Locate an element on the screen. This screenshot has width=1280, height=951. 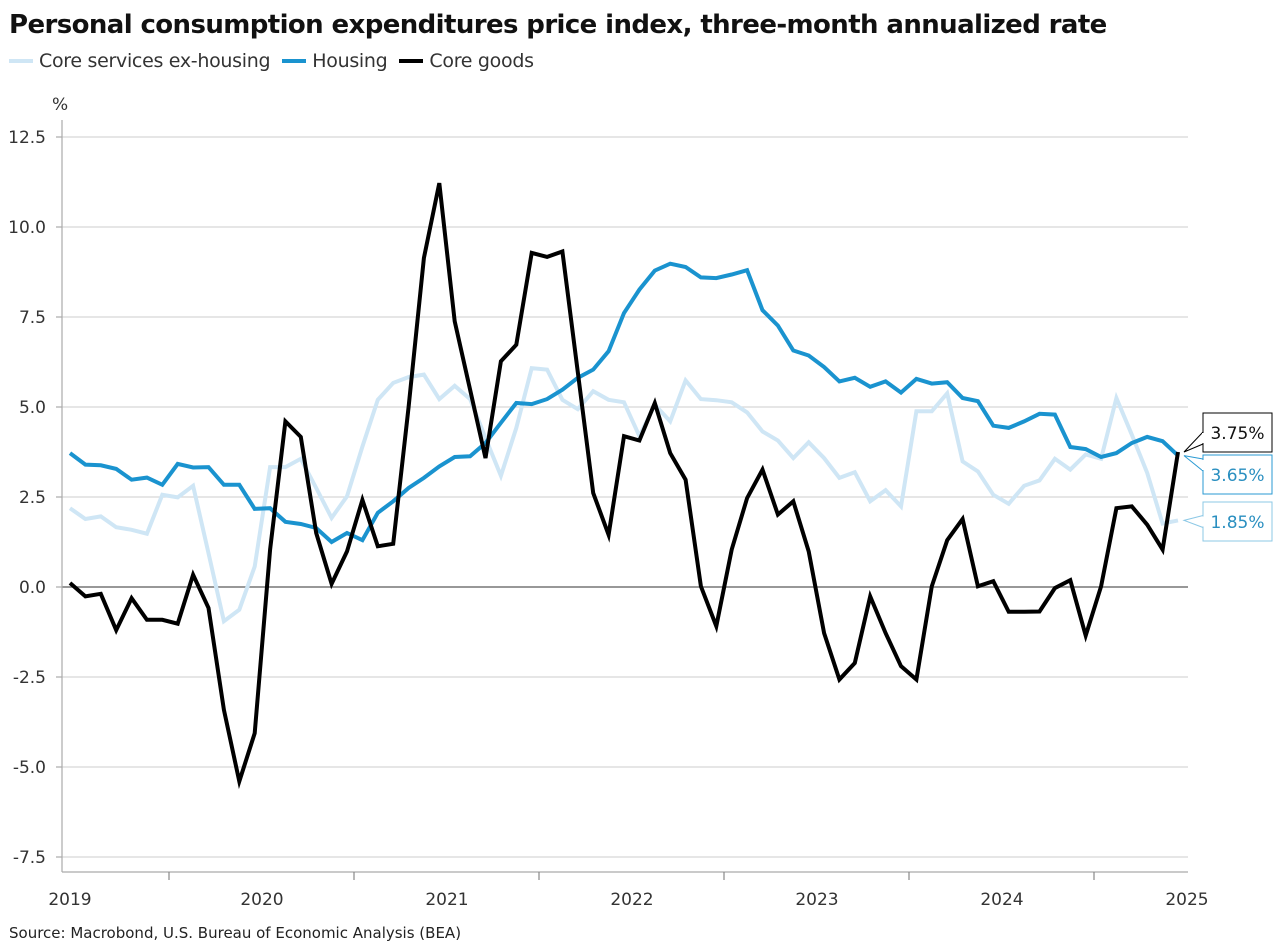
x-tick-label: 2022 is located at coordinates (631, 900).